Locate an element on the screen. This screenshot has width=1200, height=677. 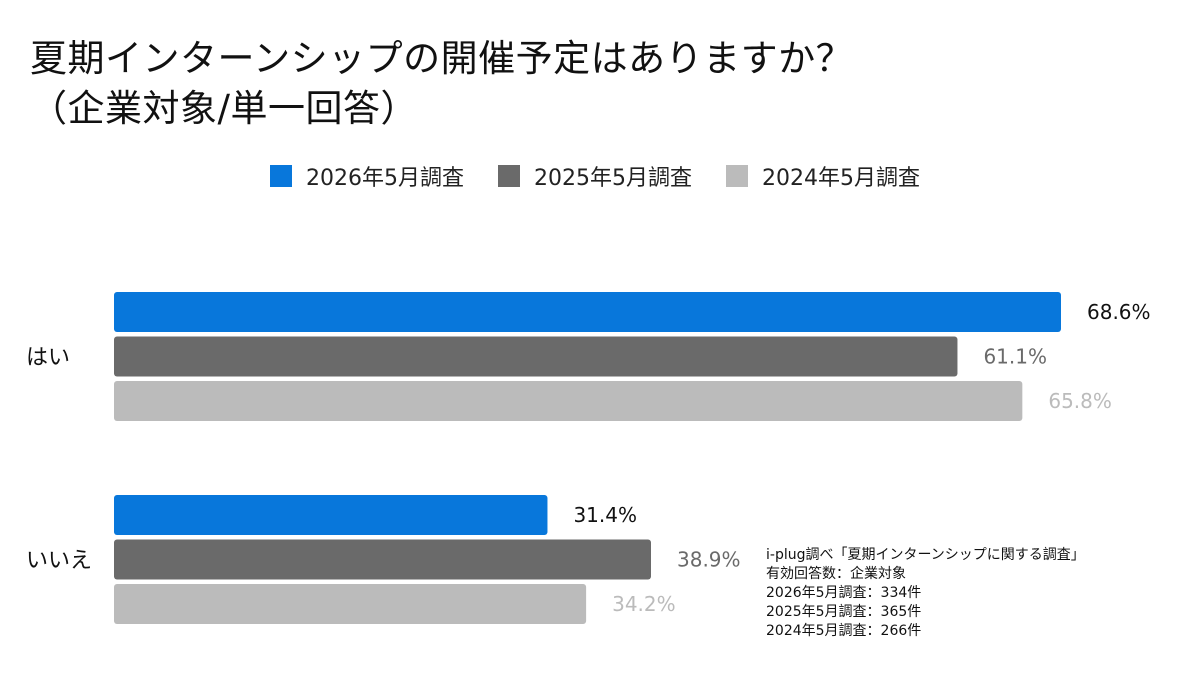
chart-title: 夏期インターンシップの開催予定はありますか？ （企業対象/単一回答） is located at coordinates (441, 84).